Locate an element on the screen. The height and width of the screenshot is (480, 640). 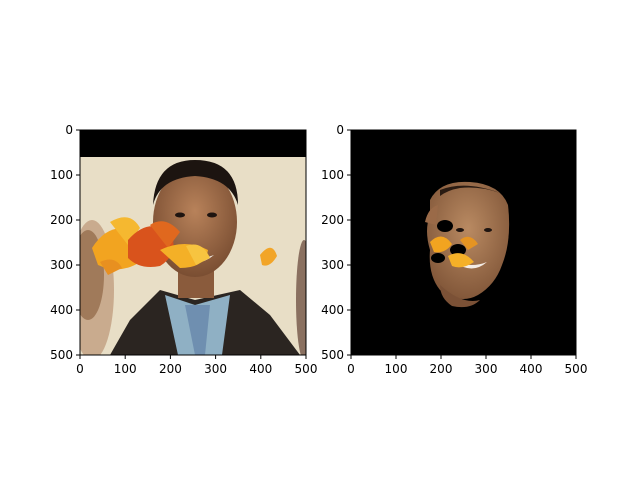
left-y-tick-label: 200 is located at coordinates (61, 220).